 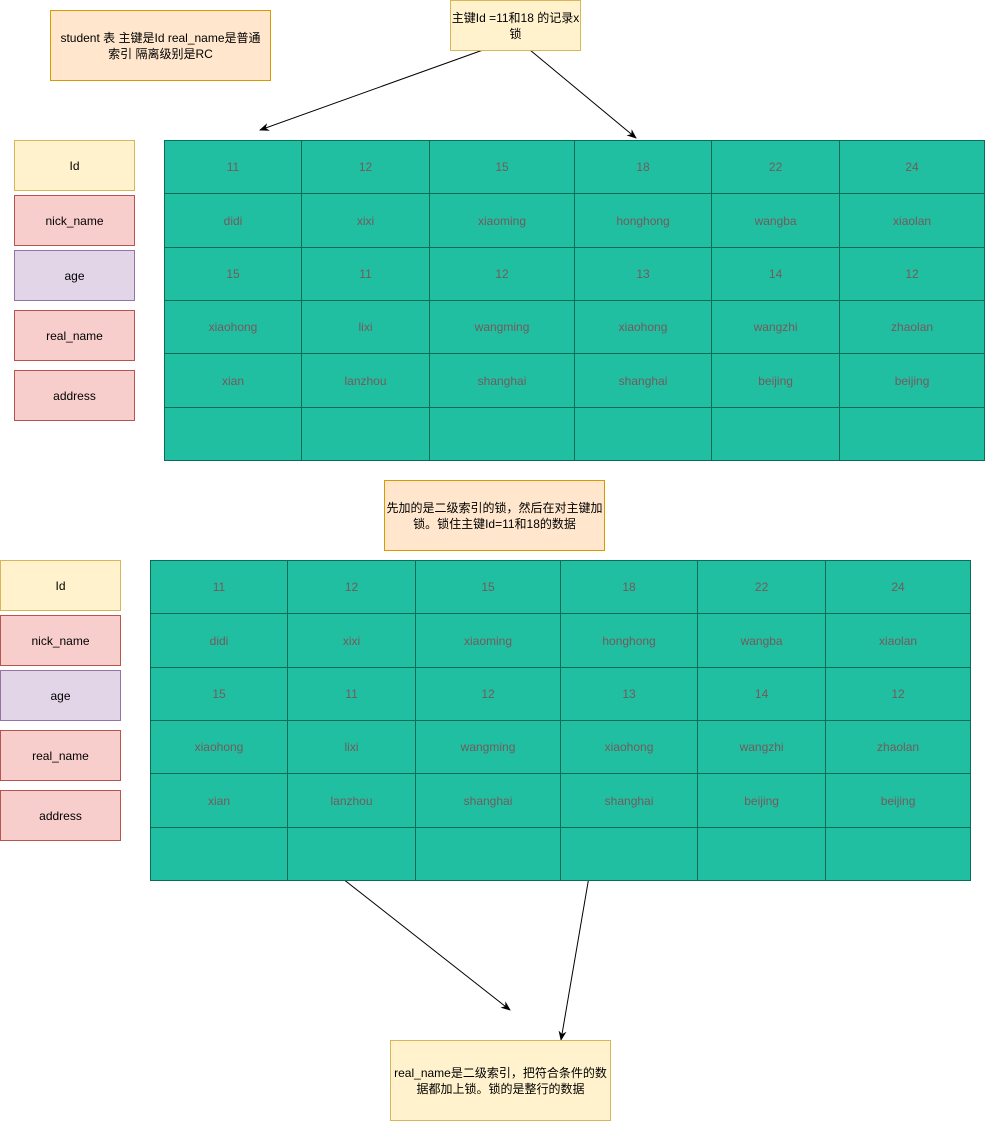 I want to click on field-label-nick-name: nick_name, so click(x=74, y=220).